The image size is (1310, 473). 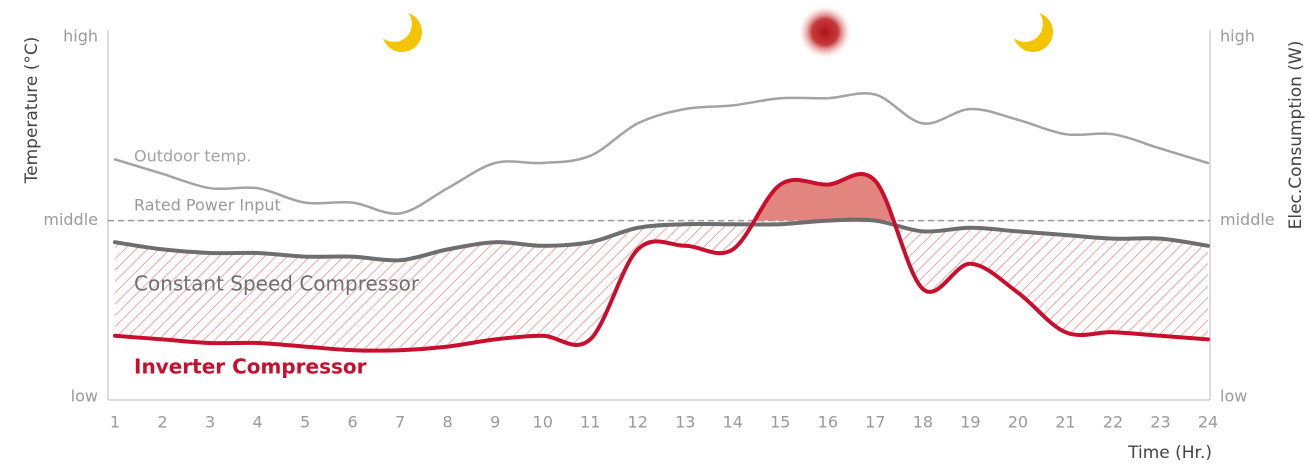 What do you see at coordinates (1160, 422) in the screenshot?
I see `x-tick-label: 23` at bounding box center [1160, 422].